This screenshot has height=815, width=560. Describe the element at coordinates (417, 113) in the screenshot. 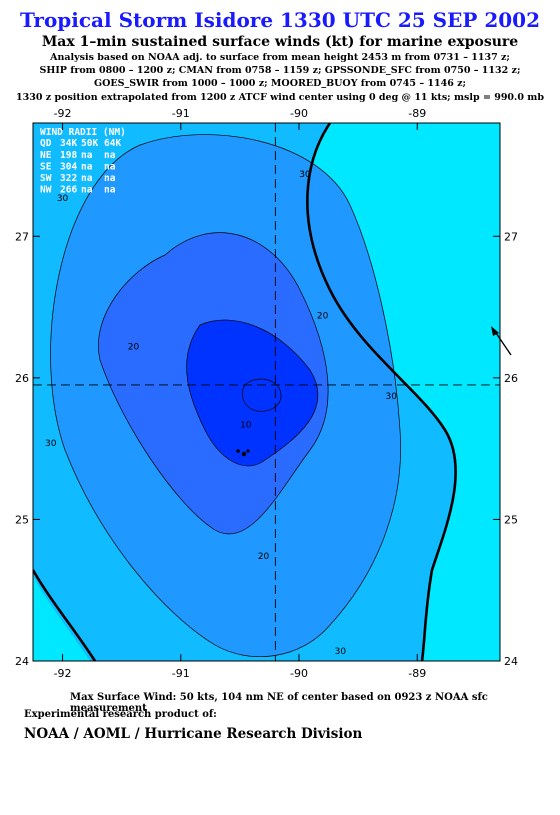

I see `x-tick-label-top: -89` at that location.